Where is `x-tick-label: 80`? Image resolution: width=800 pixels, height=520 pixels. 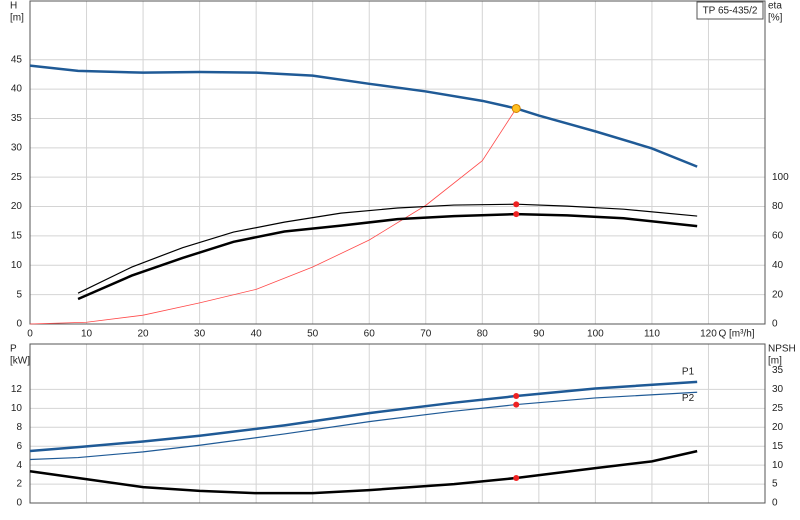 x-tick-label: 80 is located at coordinates (483, 334).